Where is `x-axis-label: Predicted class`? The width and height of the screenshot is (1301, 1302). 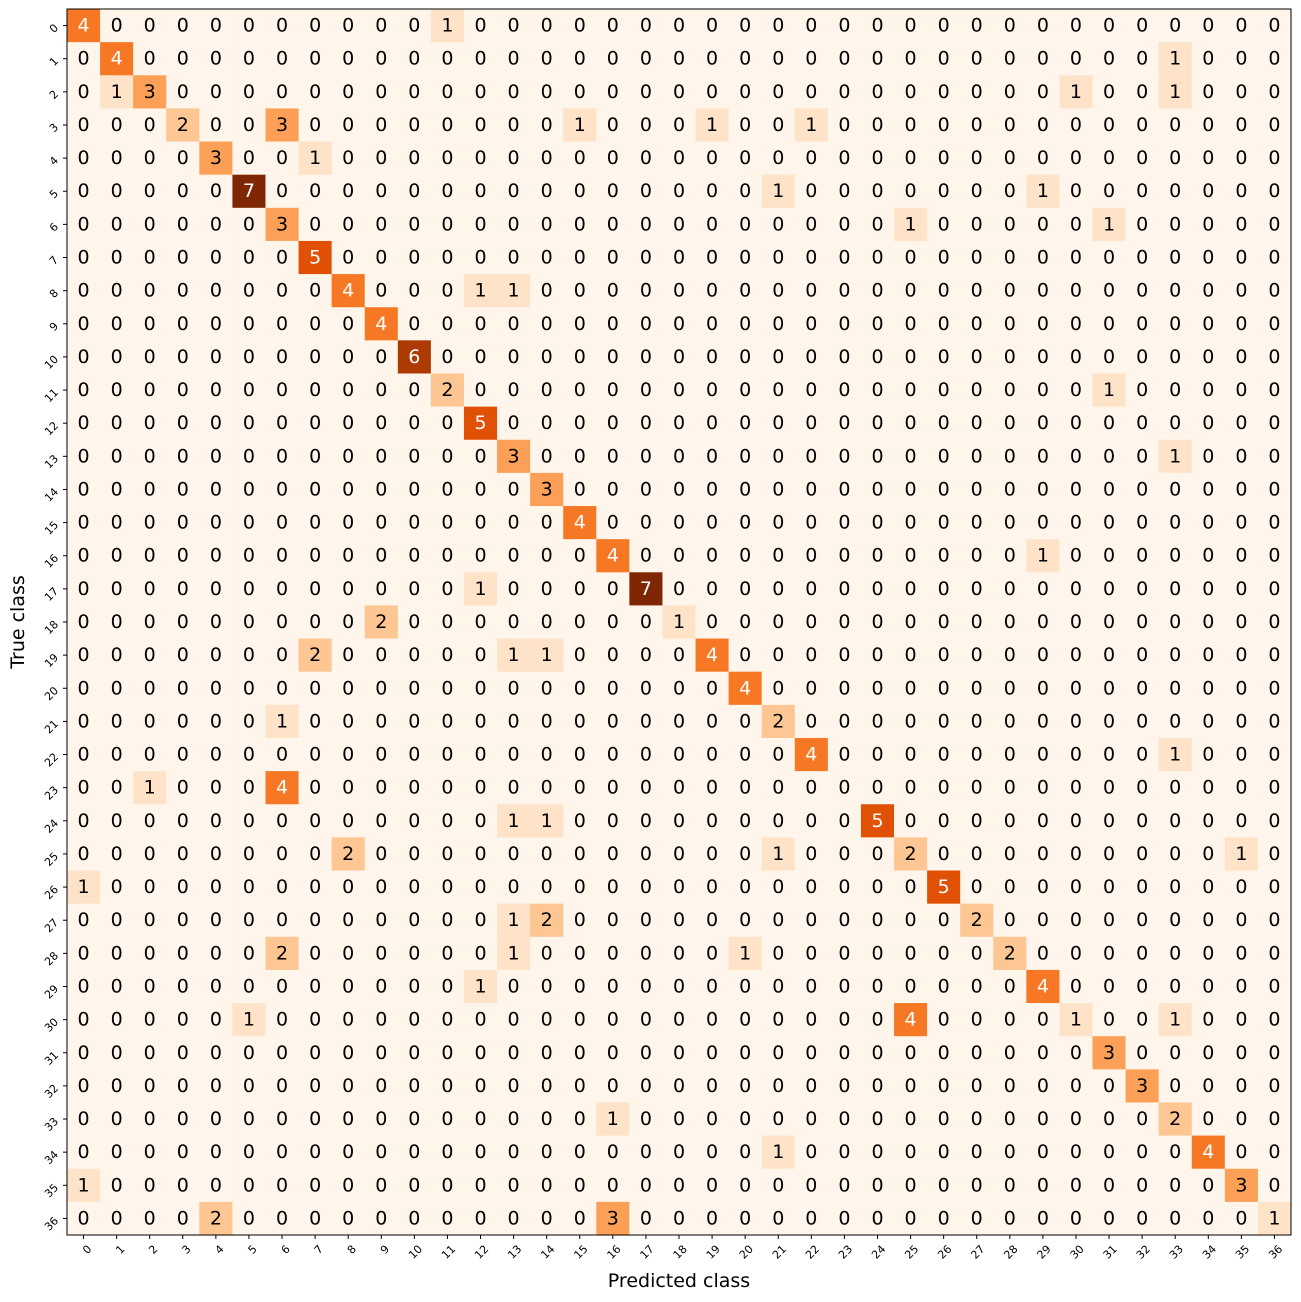 x-axis-label: Predicted class is located at coordinates (679, 1281).